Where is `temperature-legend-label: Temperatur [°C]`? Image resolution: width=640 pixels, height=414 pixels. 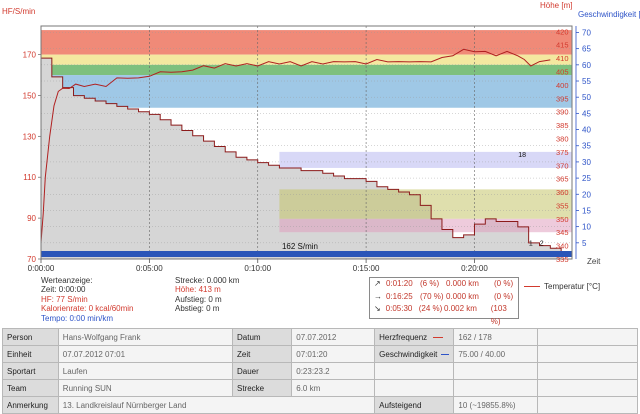 temperature-legend-label: Temperatur [°C] is located at coordinates (572, 286).